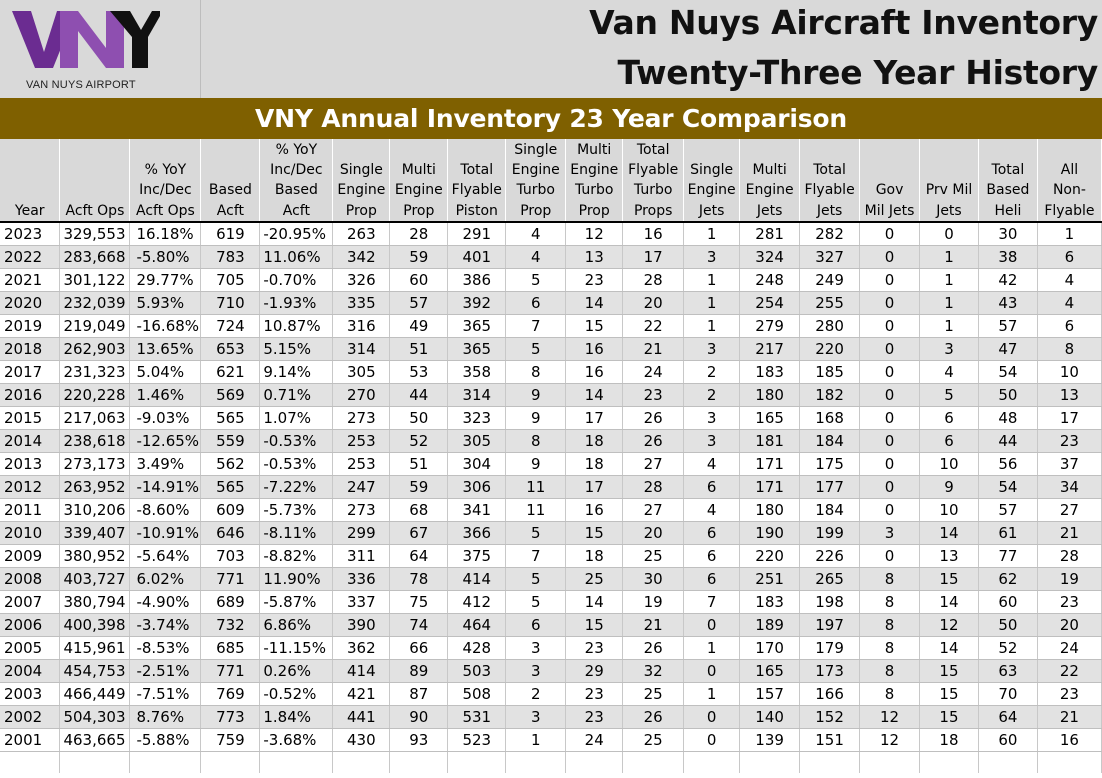 The height and width of the screenshot is (778, 1102). Describe the element at coordinates (770, 487) in the screenshot. I see `table-cell: 171` at that location.